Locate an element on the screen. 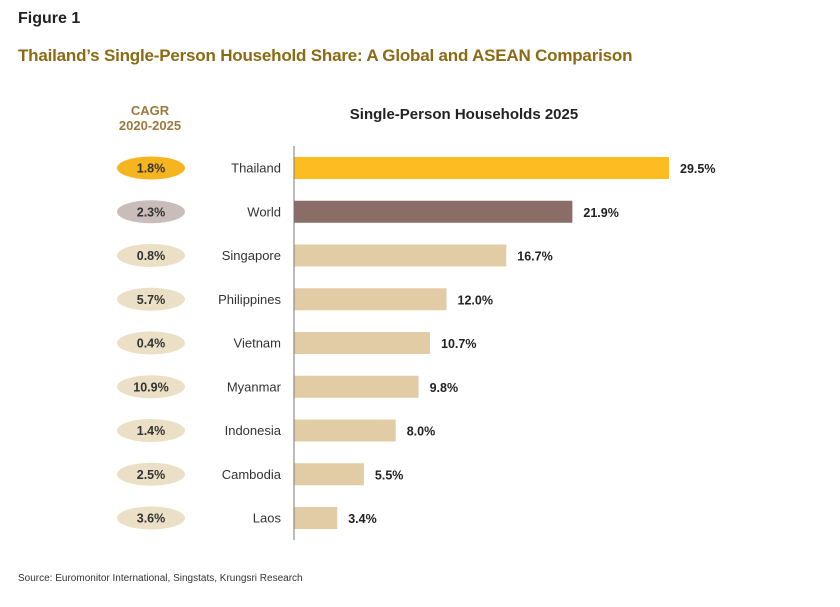 The width and height of the screenshot is (840, 607). value-label: 16.7% is located at coordinates (534, 257).